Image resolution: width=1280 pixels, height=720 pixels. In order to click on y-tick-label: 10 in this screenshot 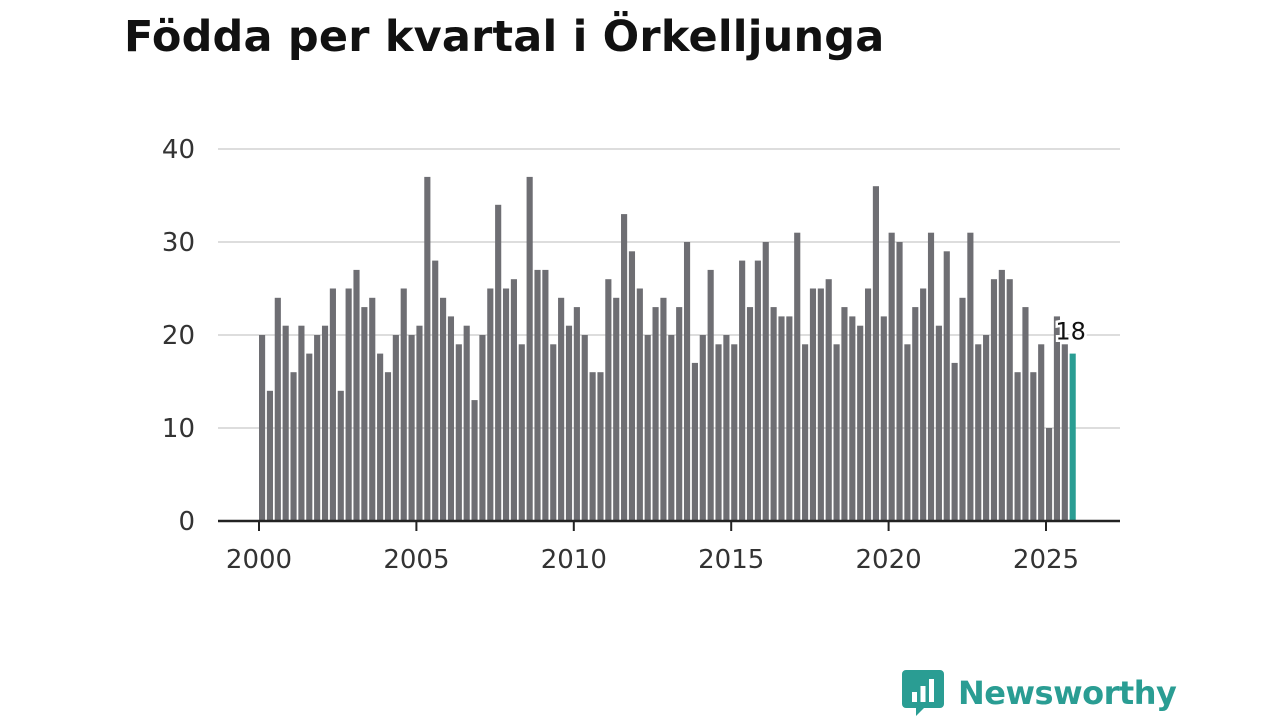, I will do `click(178, 429)`.